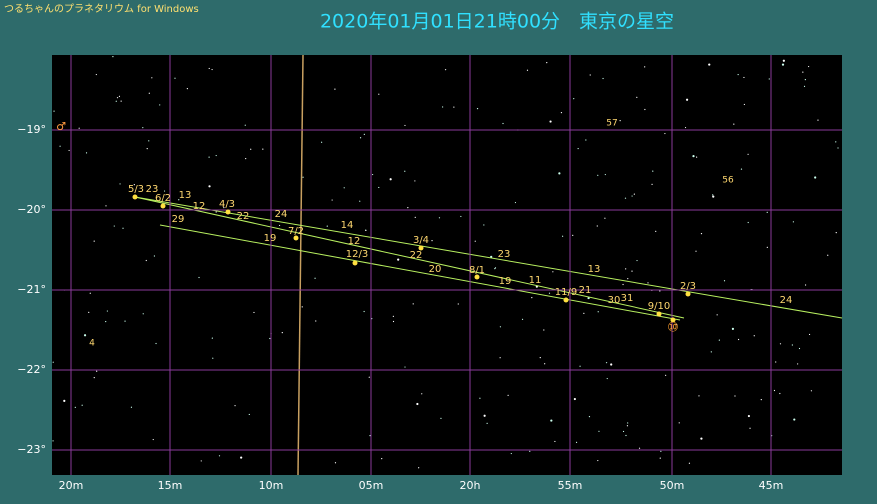 The image size is (877, 504). Describe the element at coordinates (585, 290) in the screenshot. I see `date-label: 21` at that location.